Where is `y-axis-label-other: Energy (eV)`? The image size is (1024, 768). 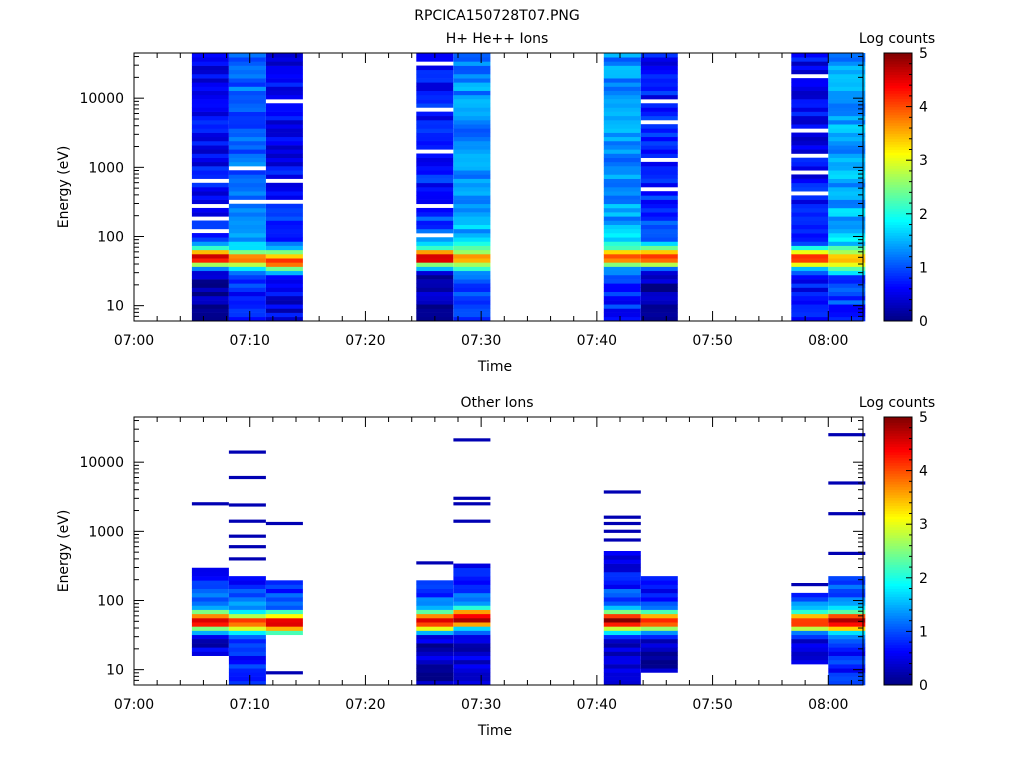 y-axis-label-other: Energy (eV) is located at coordinates (64, 551).